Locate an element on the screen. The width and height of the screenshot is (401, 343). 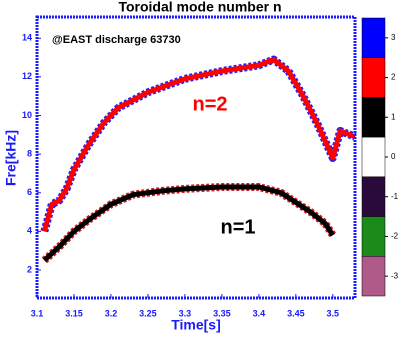
x-tick-label: 3.2 is located at coordinates (111, 313).